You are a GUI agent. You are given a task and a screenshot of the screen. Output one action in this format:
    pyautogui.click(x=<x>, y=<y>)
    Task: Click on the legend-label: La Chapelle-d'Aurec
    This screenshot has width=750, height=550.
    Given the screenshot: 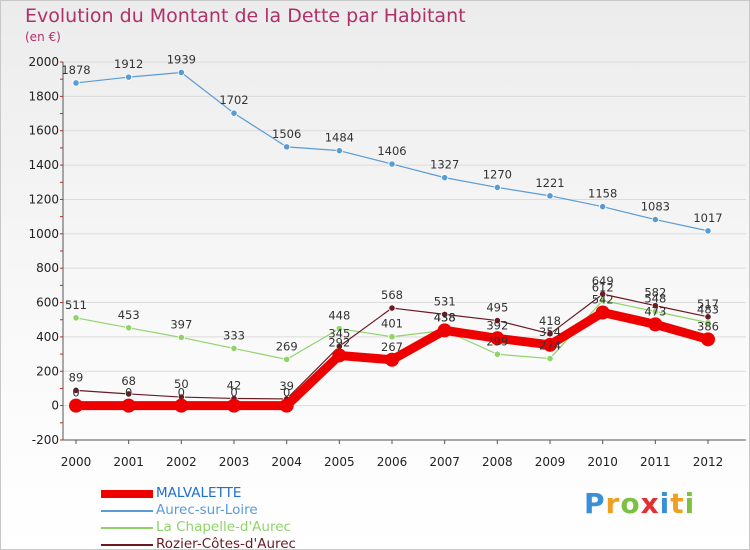 What is the action you would take?
    pyautogui.click(x=223, y=527)
    